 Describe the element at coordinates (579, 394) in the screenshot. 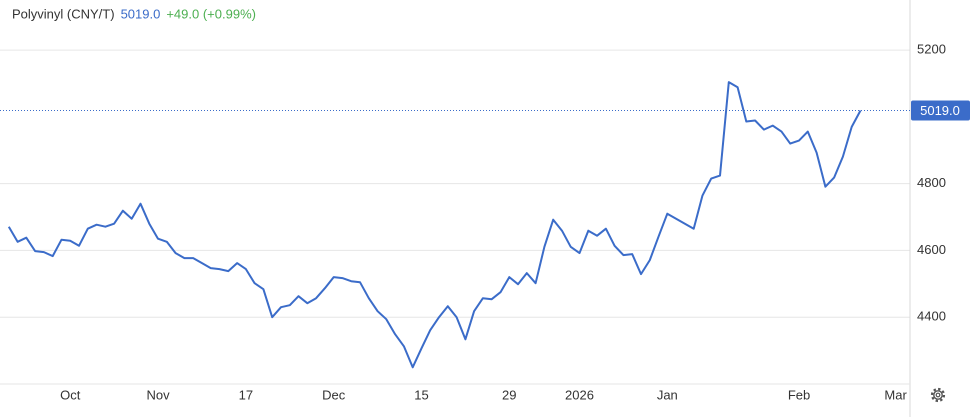

I see `x-tick-label: 2026` at that location.